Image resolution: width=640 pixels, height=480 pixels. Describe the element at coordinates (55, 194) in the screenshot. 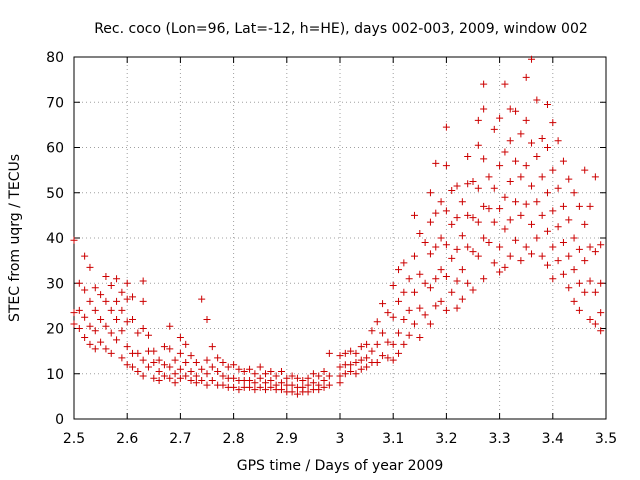

I see `y-tick-label: 50` at that location.